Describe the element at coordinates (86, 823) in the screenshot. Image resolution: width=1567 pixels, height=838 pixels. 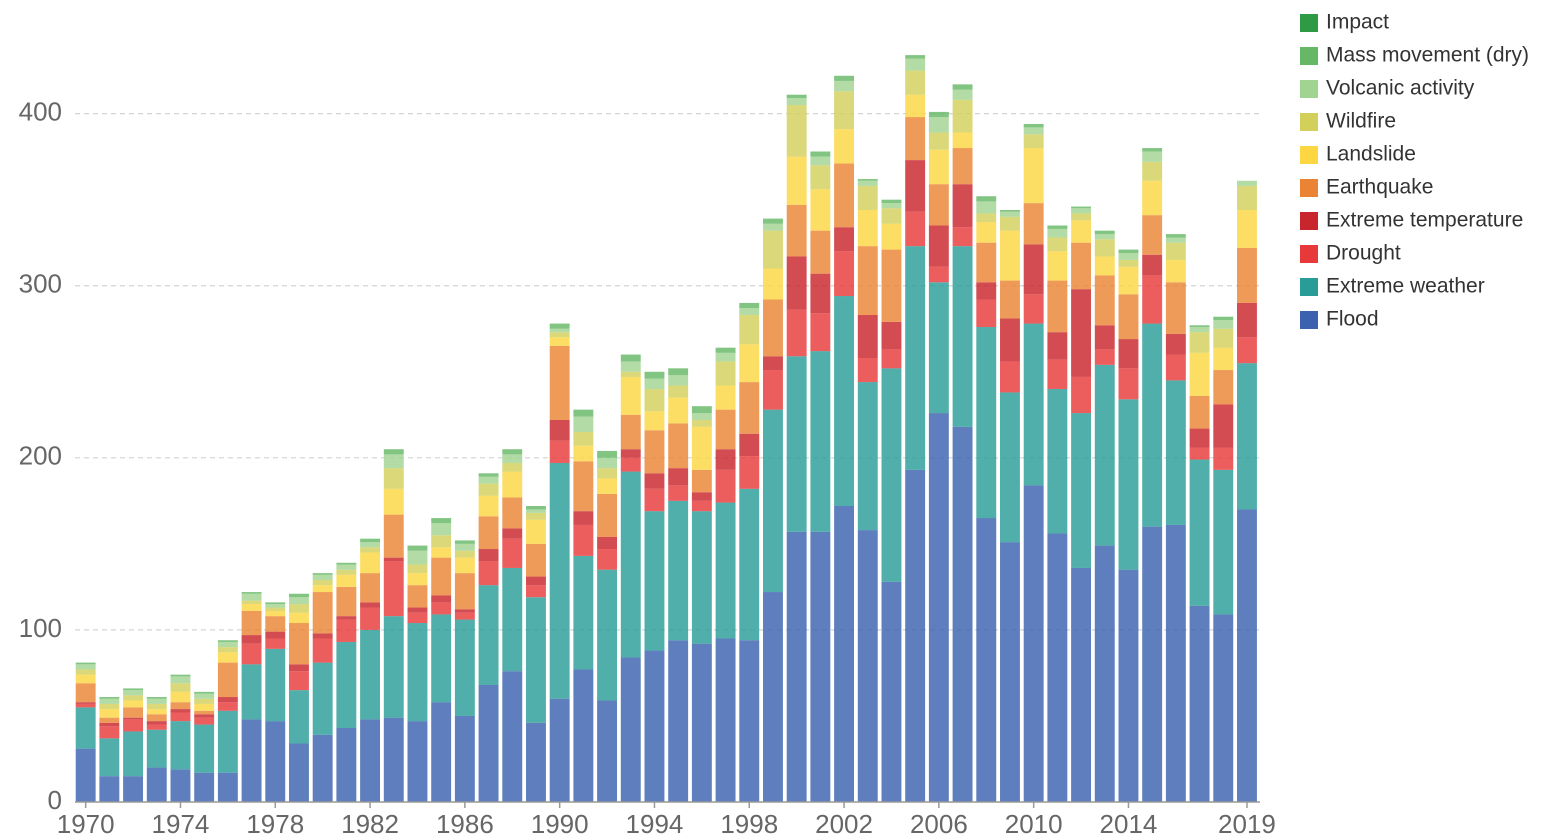
I see `x-tick-label: 1970` at that location.